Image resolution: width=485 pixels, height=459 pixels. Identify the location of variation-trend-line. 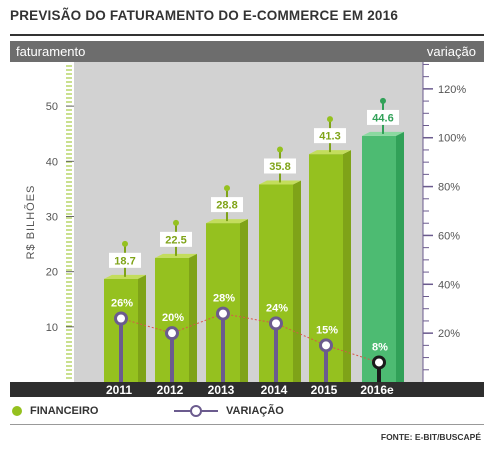
(250, 338).